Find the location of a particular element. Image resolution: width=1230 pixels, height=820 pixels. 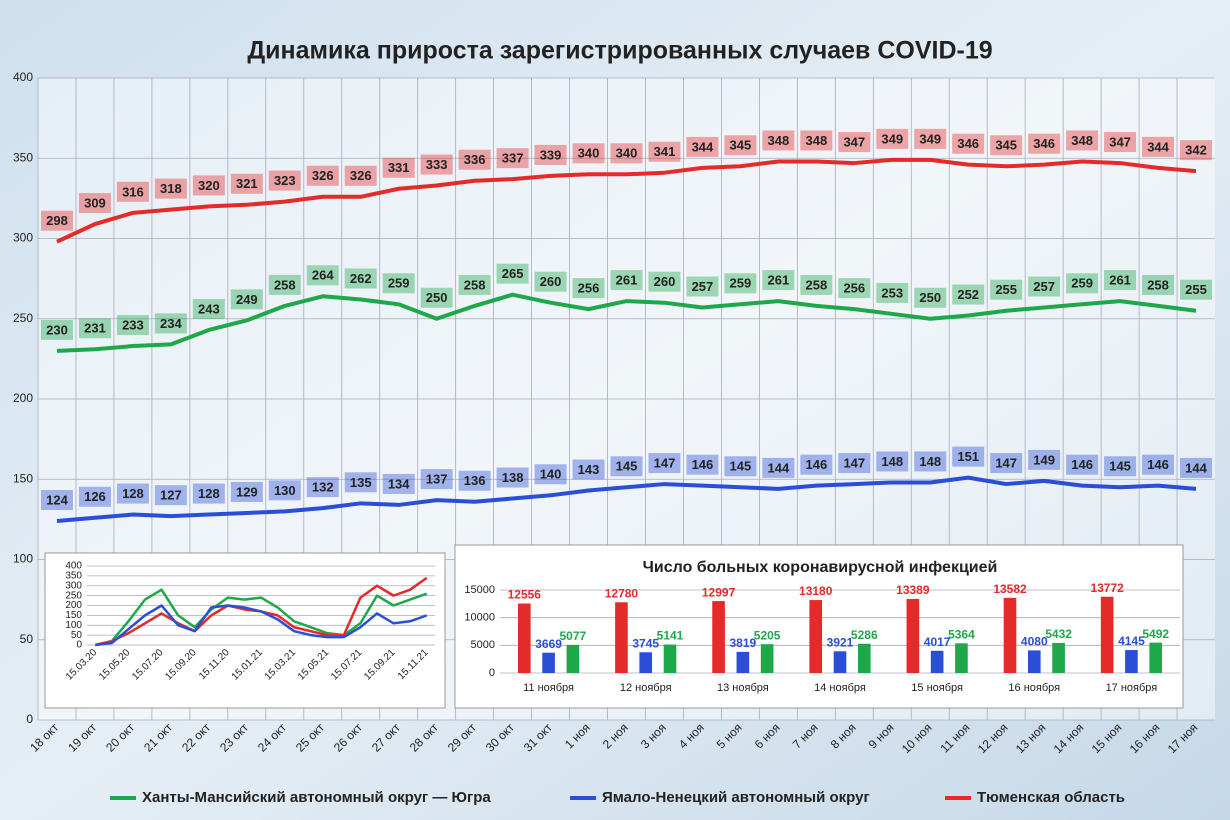

data-label: 128 is located at coordinates (133, 493).